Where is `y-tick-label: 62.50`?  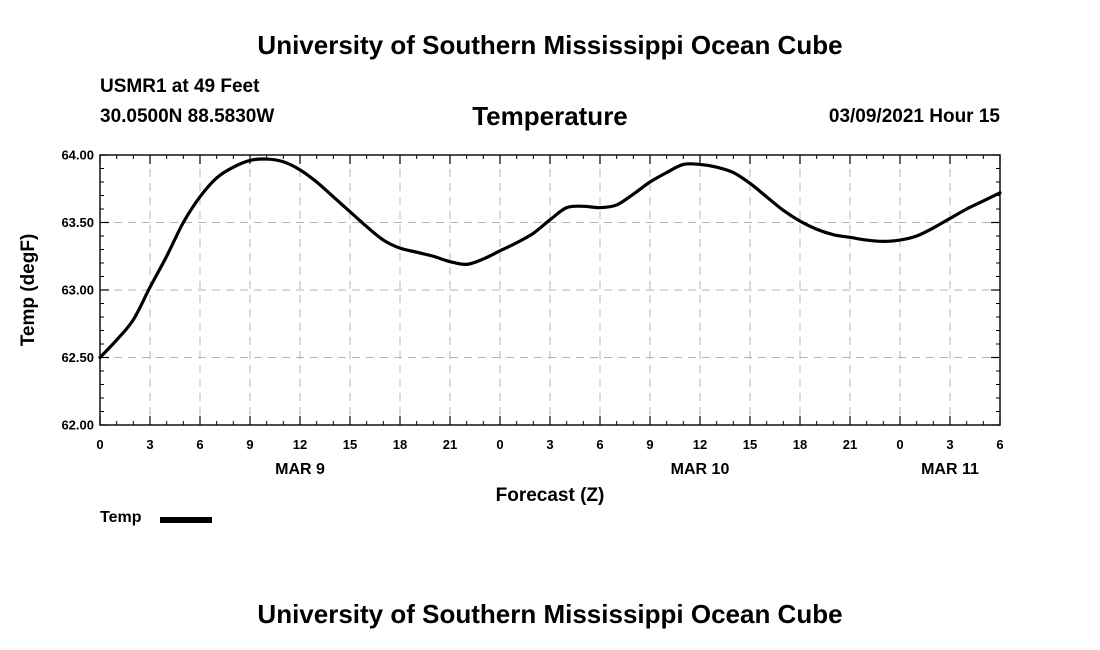 y-tick-label: 62.50 is located at coordinates (77, 357).